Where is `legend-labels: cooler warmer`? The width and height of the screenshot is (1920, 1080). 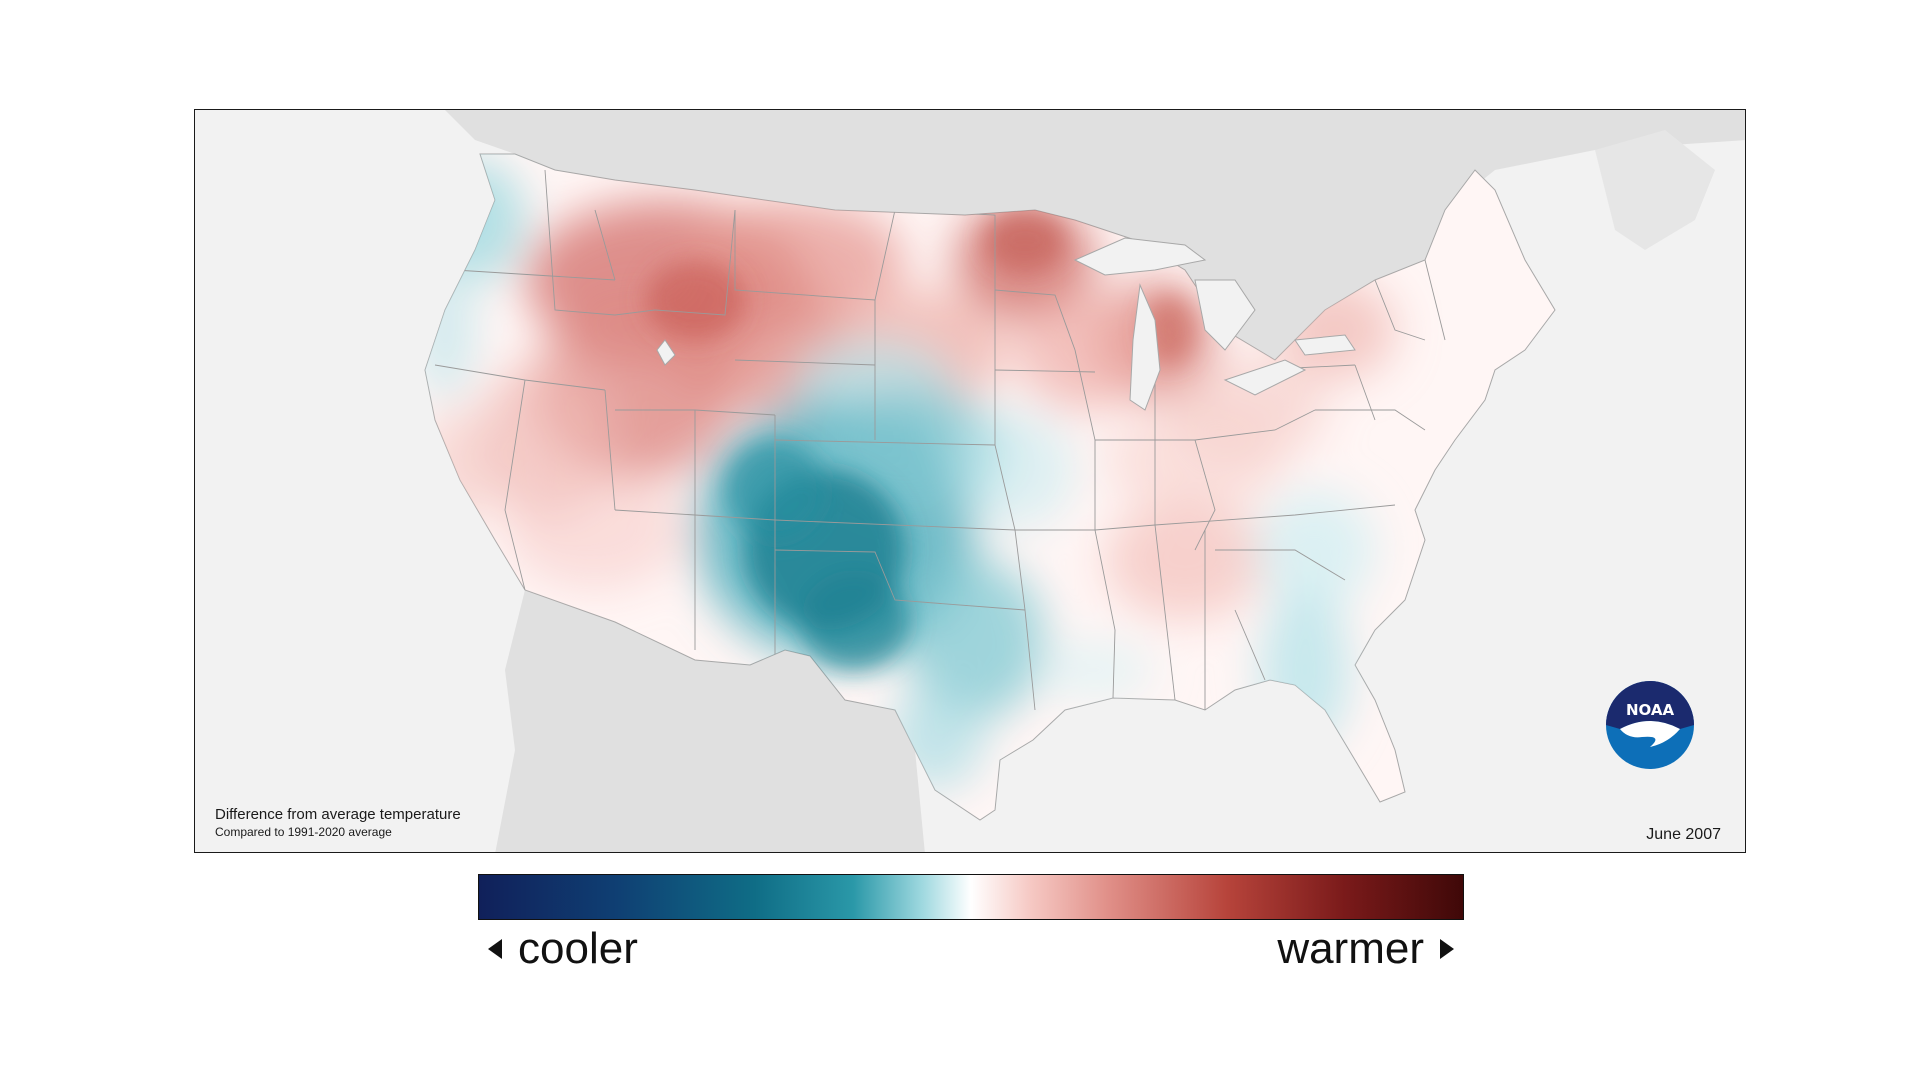 legend-labels: cooler warmer is located at coordinates (971, 950).